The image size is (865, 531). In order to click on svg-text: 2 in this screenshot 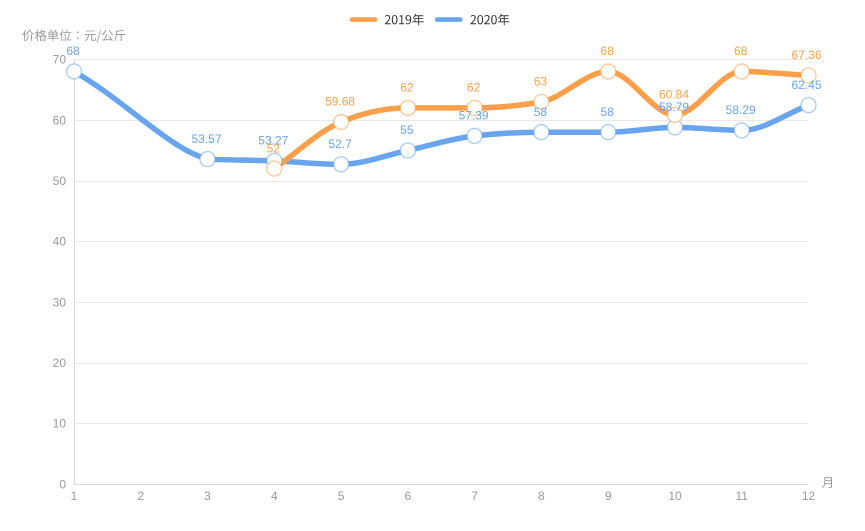, I will do `click(140, 496)`.